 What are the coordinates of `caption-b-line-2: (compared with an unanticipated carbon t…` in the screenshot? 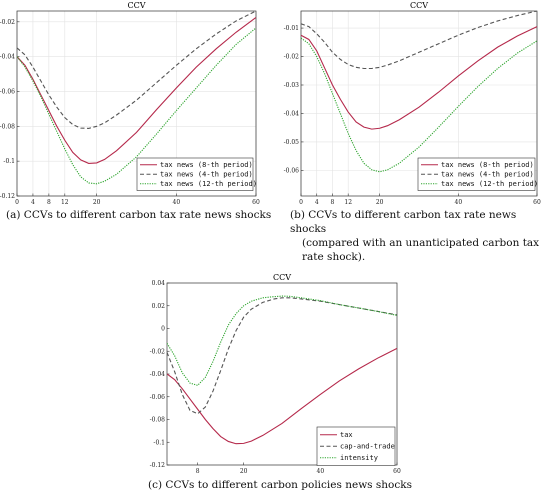 It's located at (421, 243).